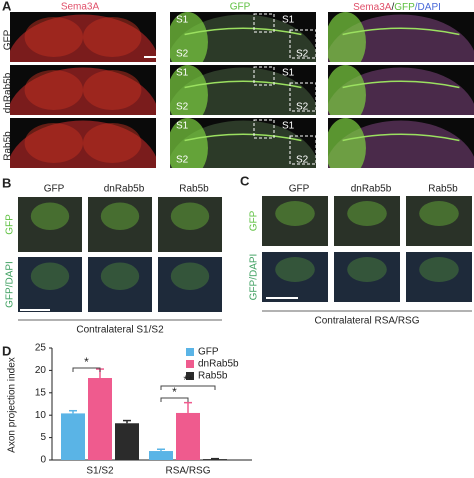 The image size is (474, 478). Describe the element at coordinates (41, 370) in the screenshot. I see `y-tick-label: 20` at that location.